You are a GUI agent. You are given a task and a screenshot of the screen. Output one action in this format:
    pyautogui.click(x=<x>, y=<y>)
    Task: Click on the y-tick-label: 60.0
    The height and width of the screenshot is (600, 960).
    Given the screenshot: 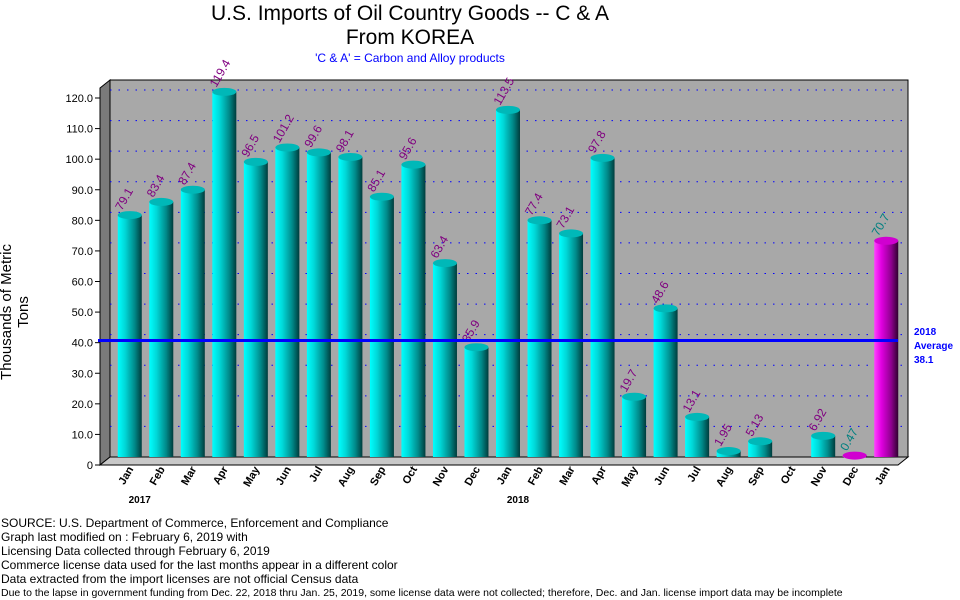 What is the action you would take?
    pyautogui.click(x=82, y=283)
    